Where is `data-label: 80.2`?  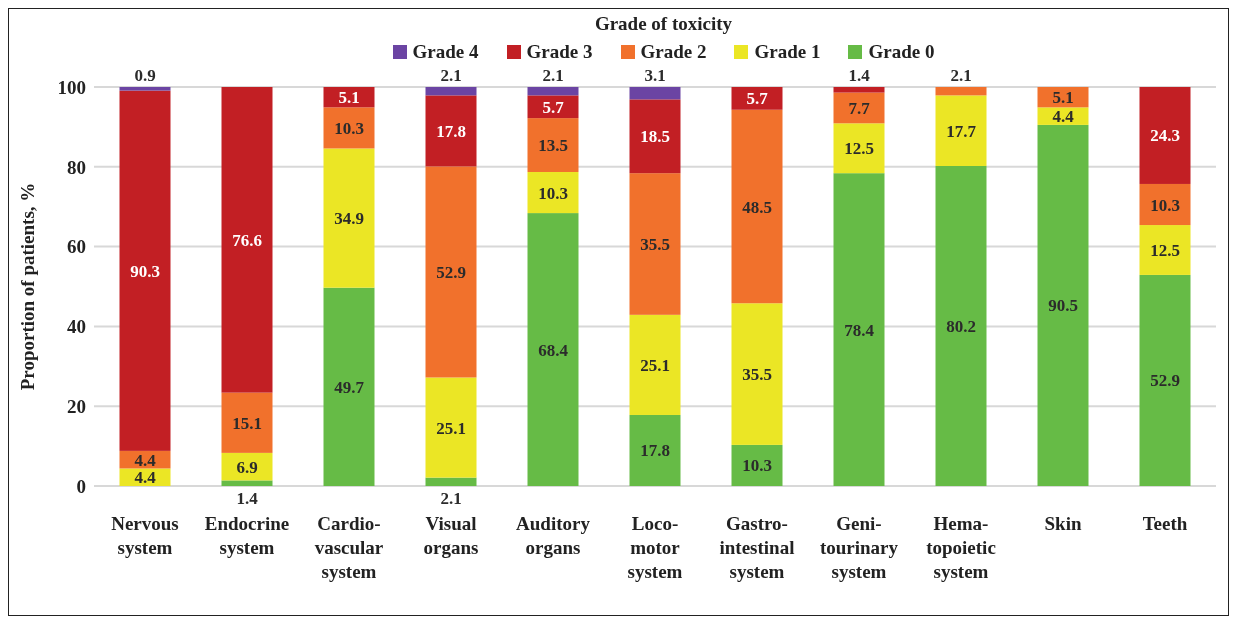 data-label: 80.2 is located at coordinates (961, 326).